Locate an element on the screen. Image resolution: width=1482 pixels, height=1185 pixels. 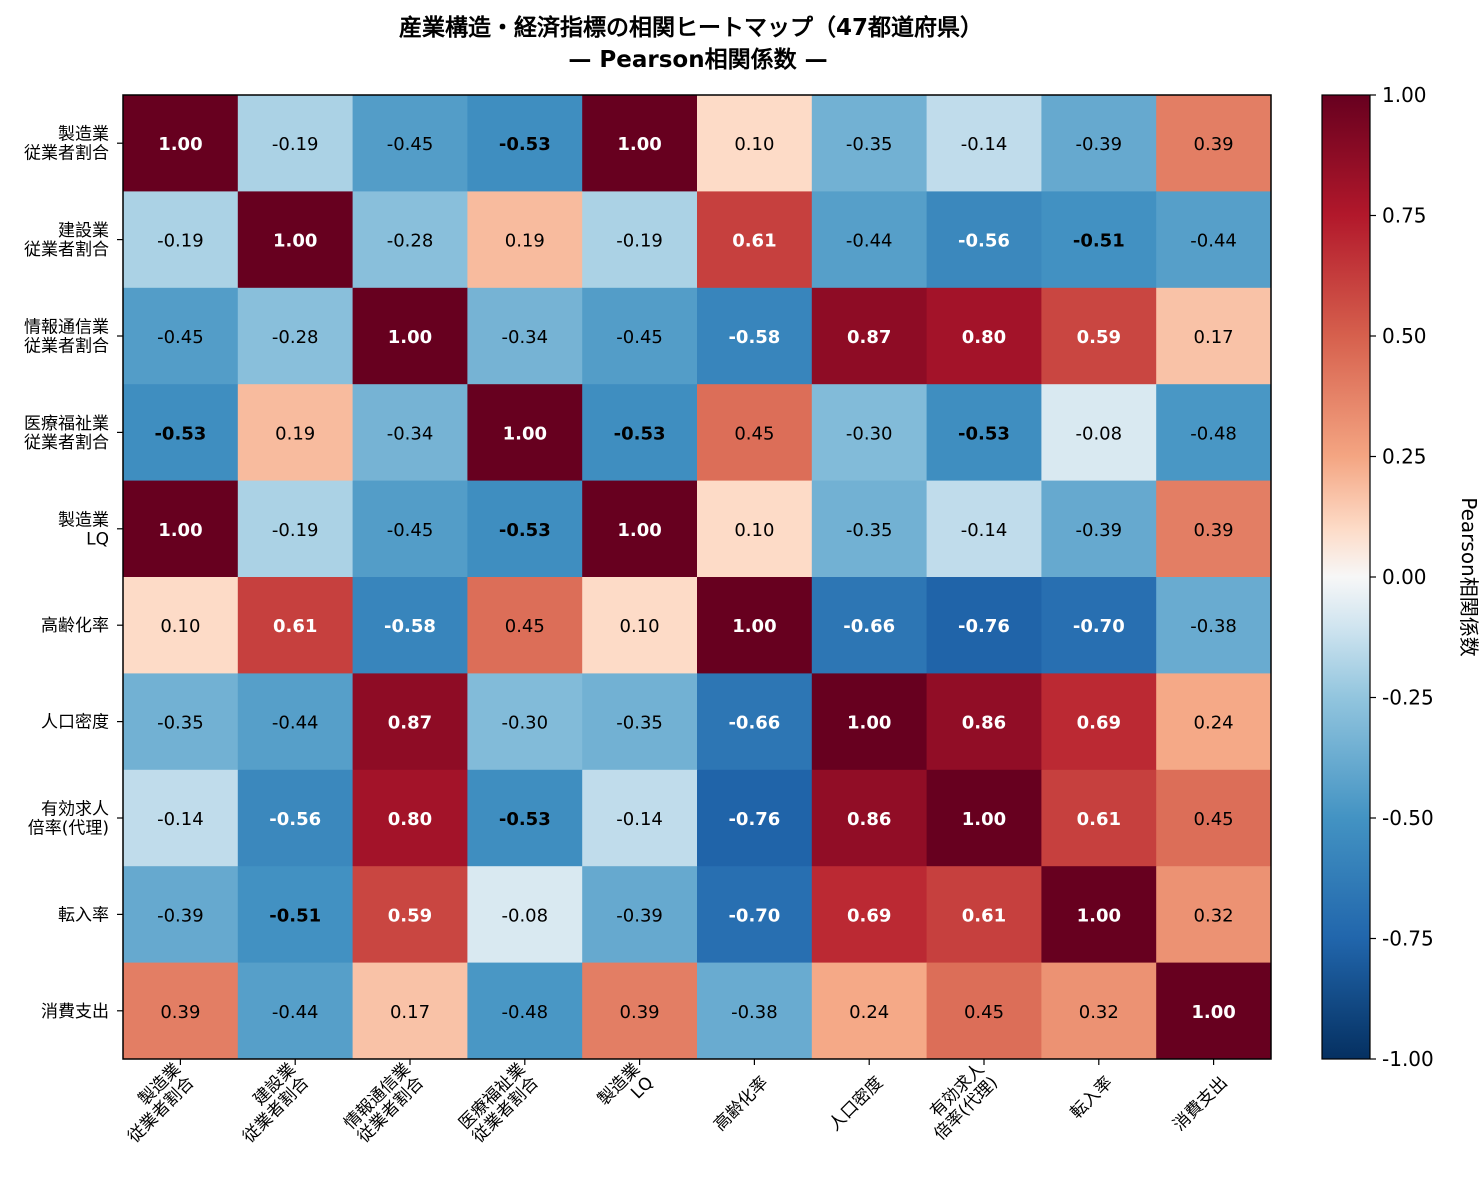
cell-value-label: -0.35 is located at coordinates (639, 723).